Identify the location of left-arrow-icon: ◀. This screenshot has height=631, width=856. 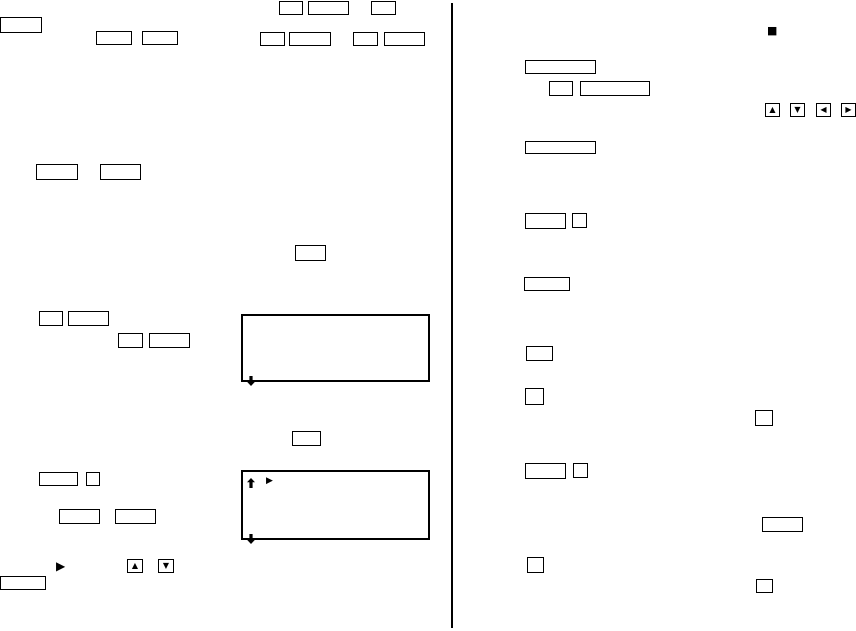
(823, 109).